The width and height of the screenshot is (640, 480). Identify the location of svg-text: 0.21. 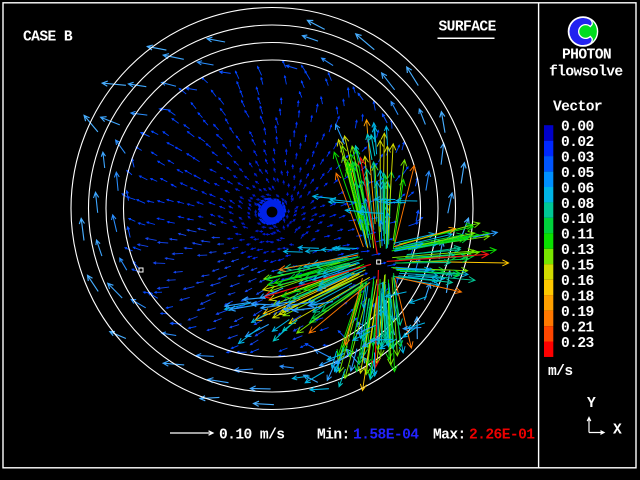
(578, 328).